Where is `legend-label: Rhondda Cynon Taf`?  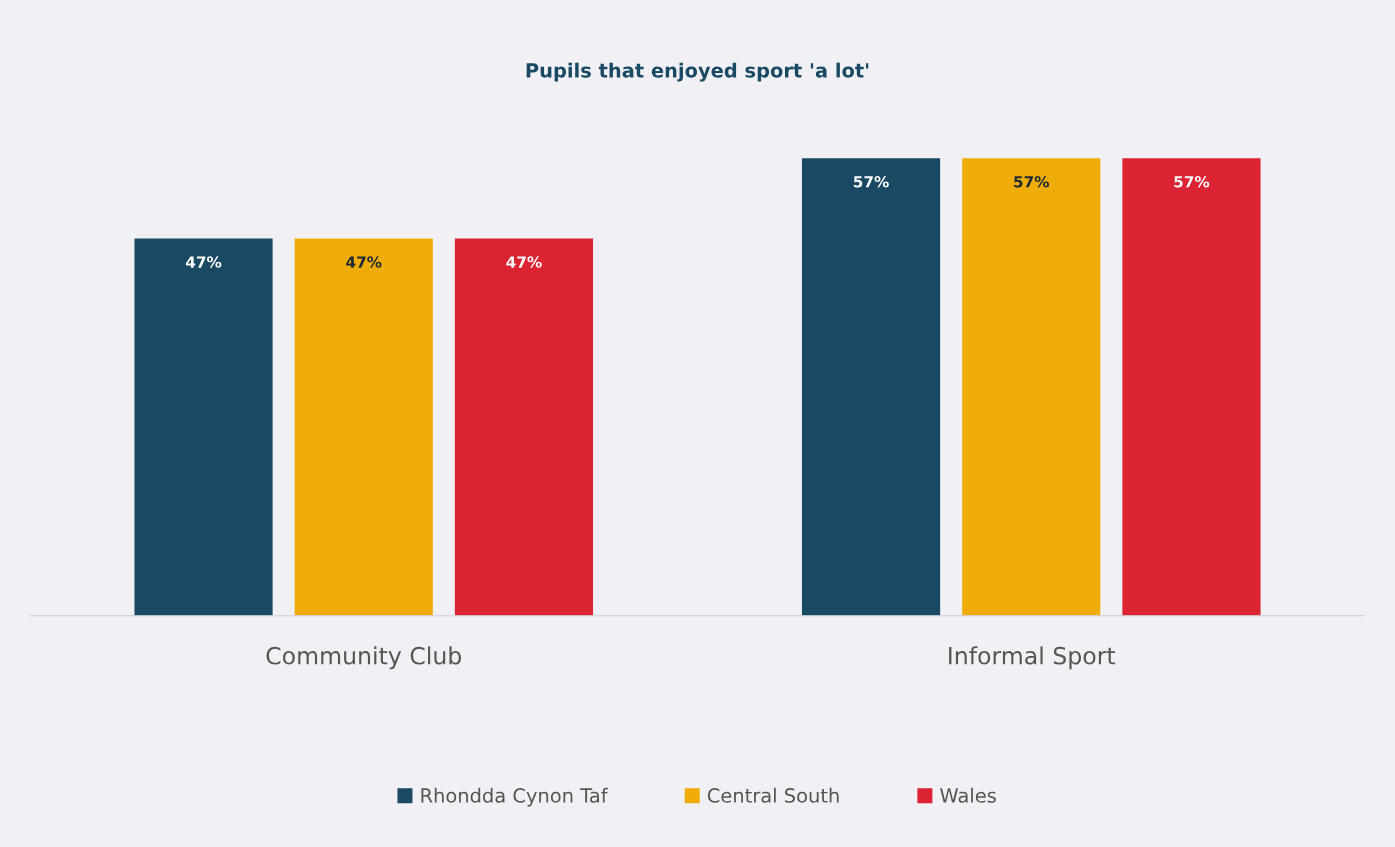
legend-label: Rhondda Cynon Taf is located at coordinates (514, 797).